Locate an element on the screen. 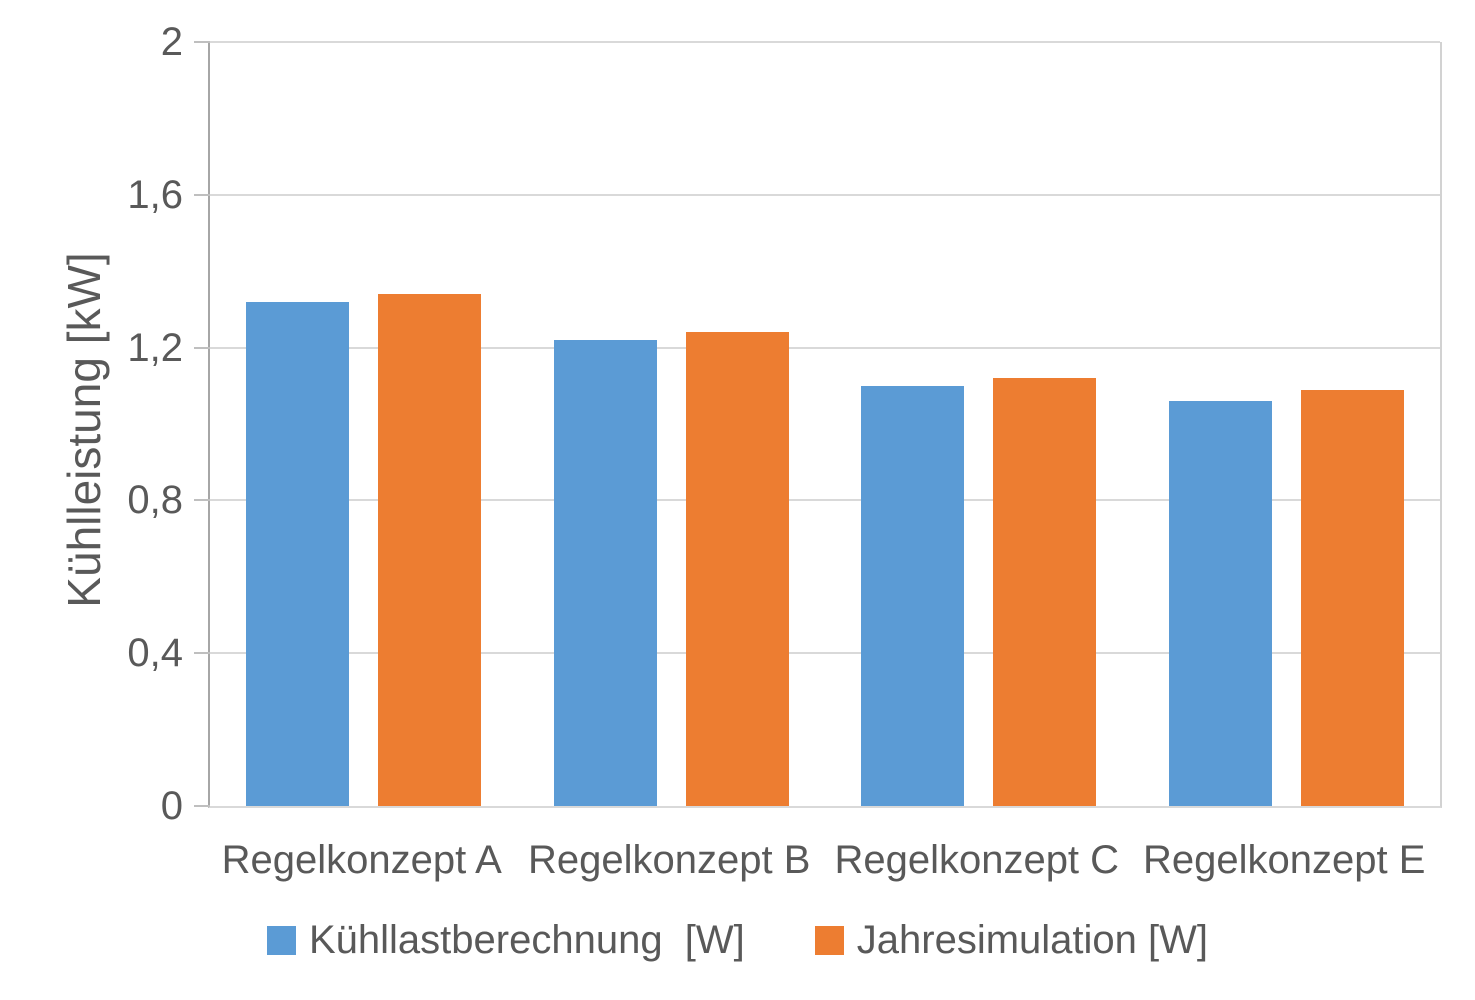  bar-kuhllastberechnung-w-regelkonzept-c is located at coordinates (913, 595).